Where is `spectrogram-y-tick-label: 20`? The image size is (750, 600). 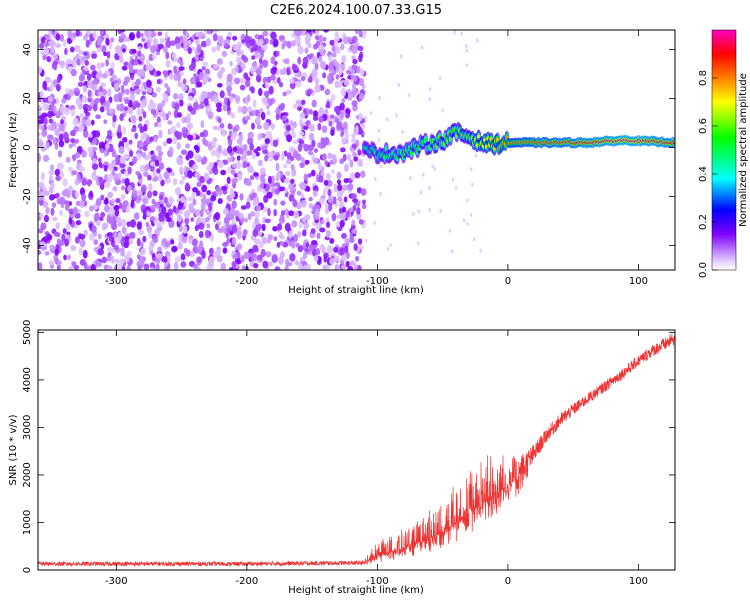 spectrogram-y-tick-label: 20 is located at coordinates (27, 98).